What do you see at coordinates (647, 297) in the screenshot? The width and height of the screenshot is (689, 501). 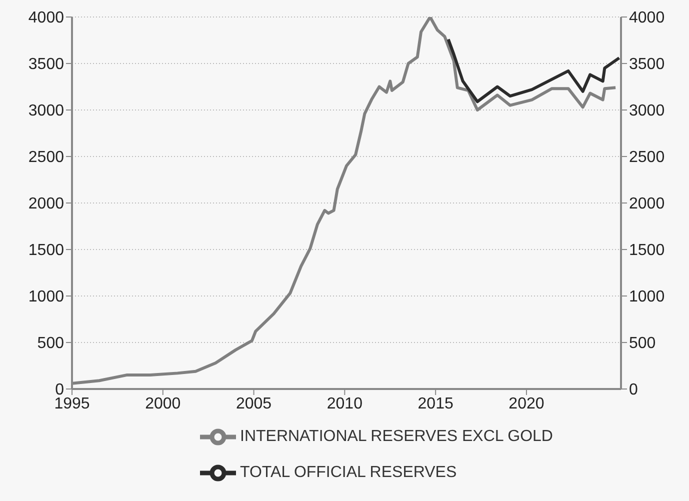 I see `y2-tick-label: 1000` at bounding box center [647, 297].